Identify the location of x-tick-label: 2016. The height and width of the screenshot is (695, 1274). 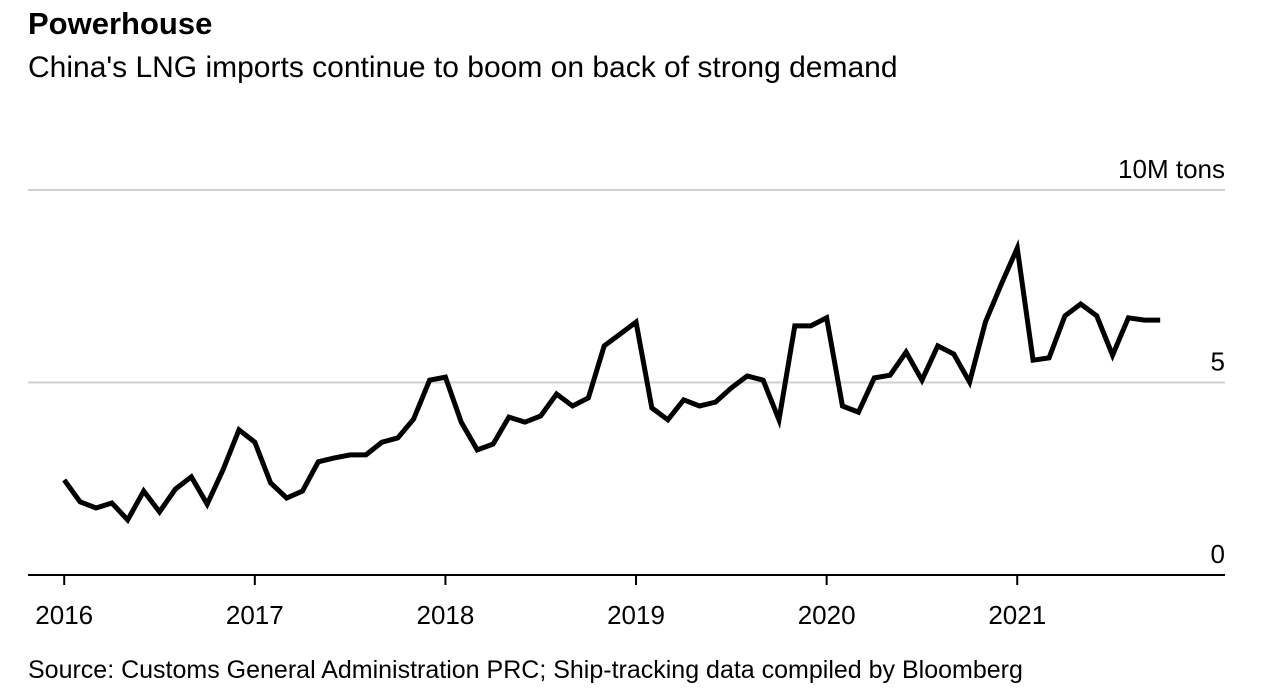
(64, 615).